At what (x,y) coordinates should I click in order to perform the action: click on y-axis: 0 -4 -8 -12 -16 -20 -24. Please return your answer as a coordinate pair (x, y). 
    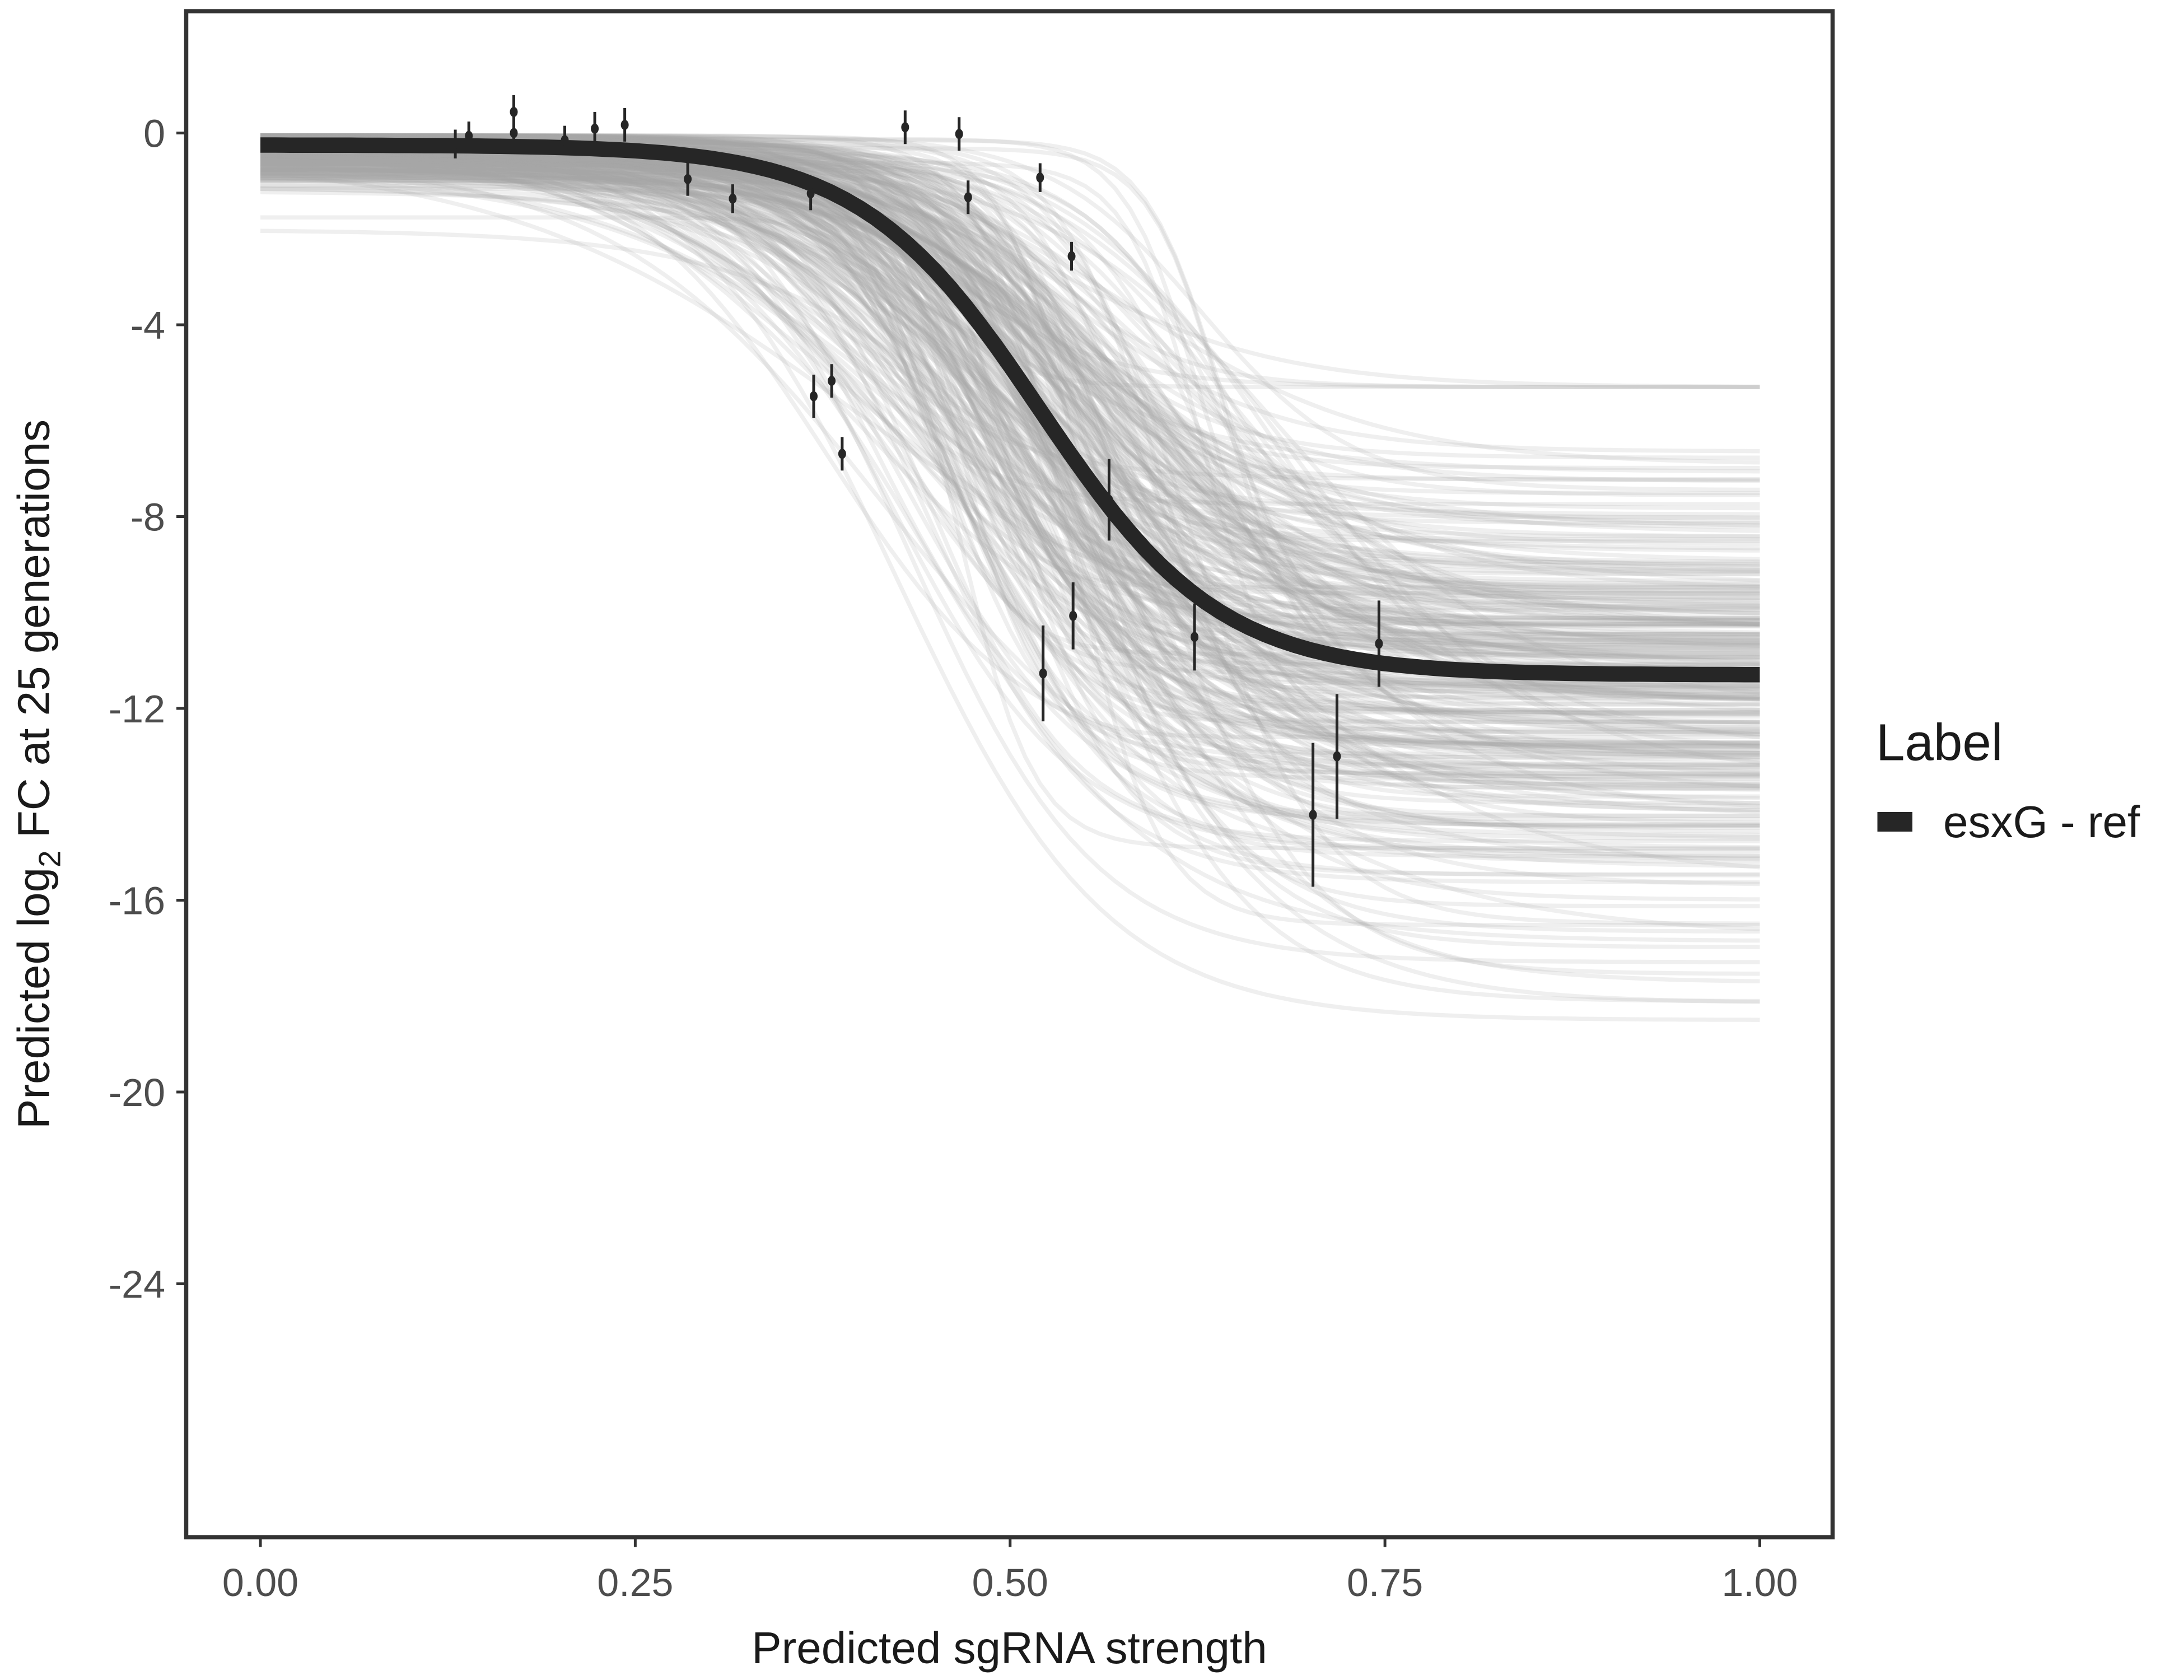
    Looking at the image, I should click on (148, 709).